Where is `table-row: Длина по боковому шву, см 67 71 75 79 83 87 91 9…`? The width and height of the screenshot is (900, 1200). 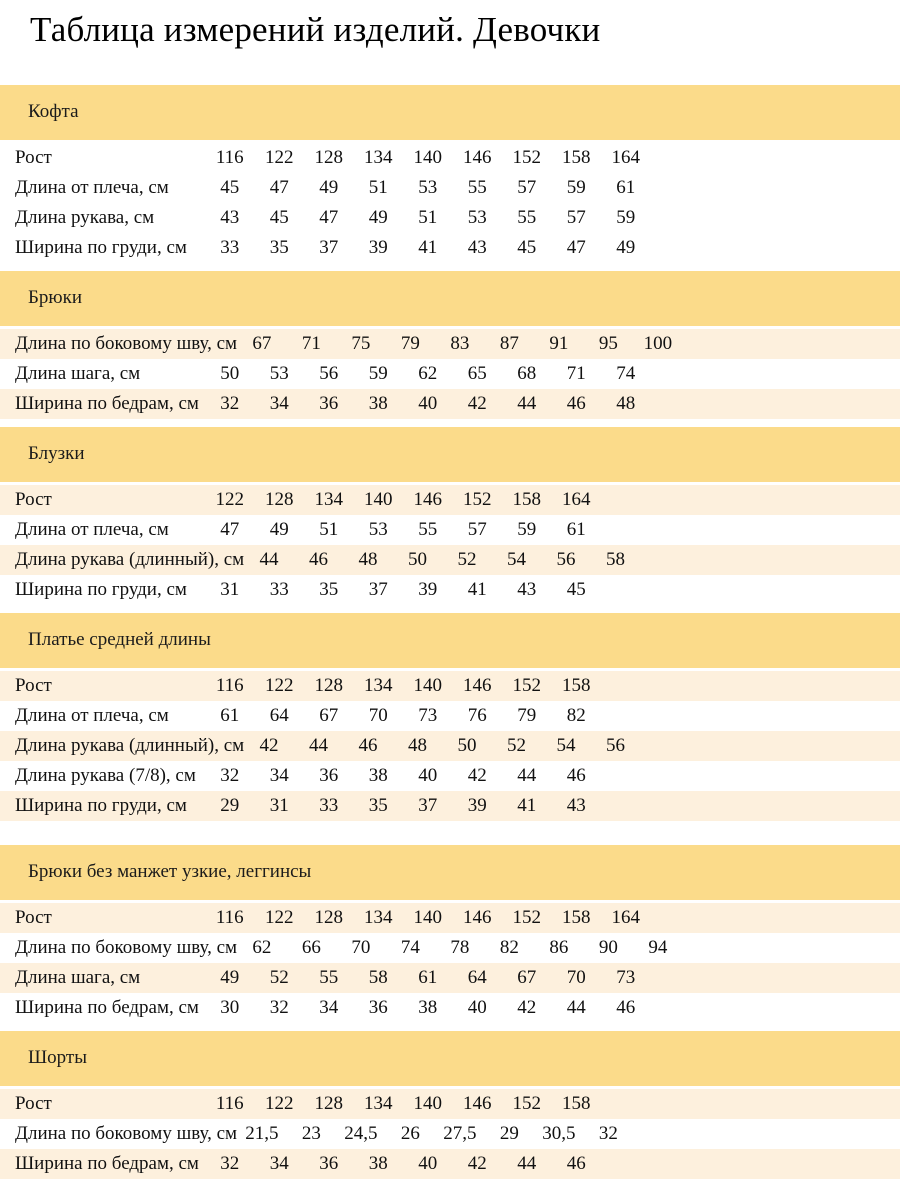 table-row: Длина по боковому шву, см 67 71 75 79 83 87 91 9… is located at coordinates (450, 343).